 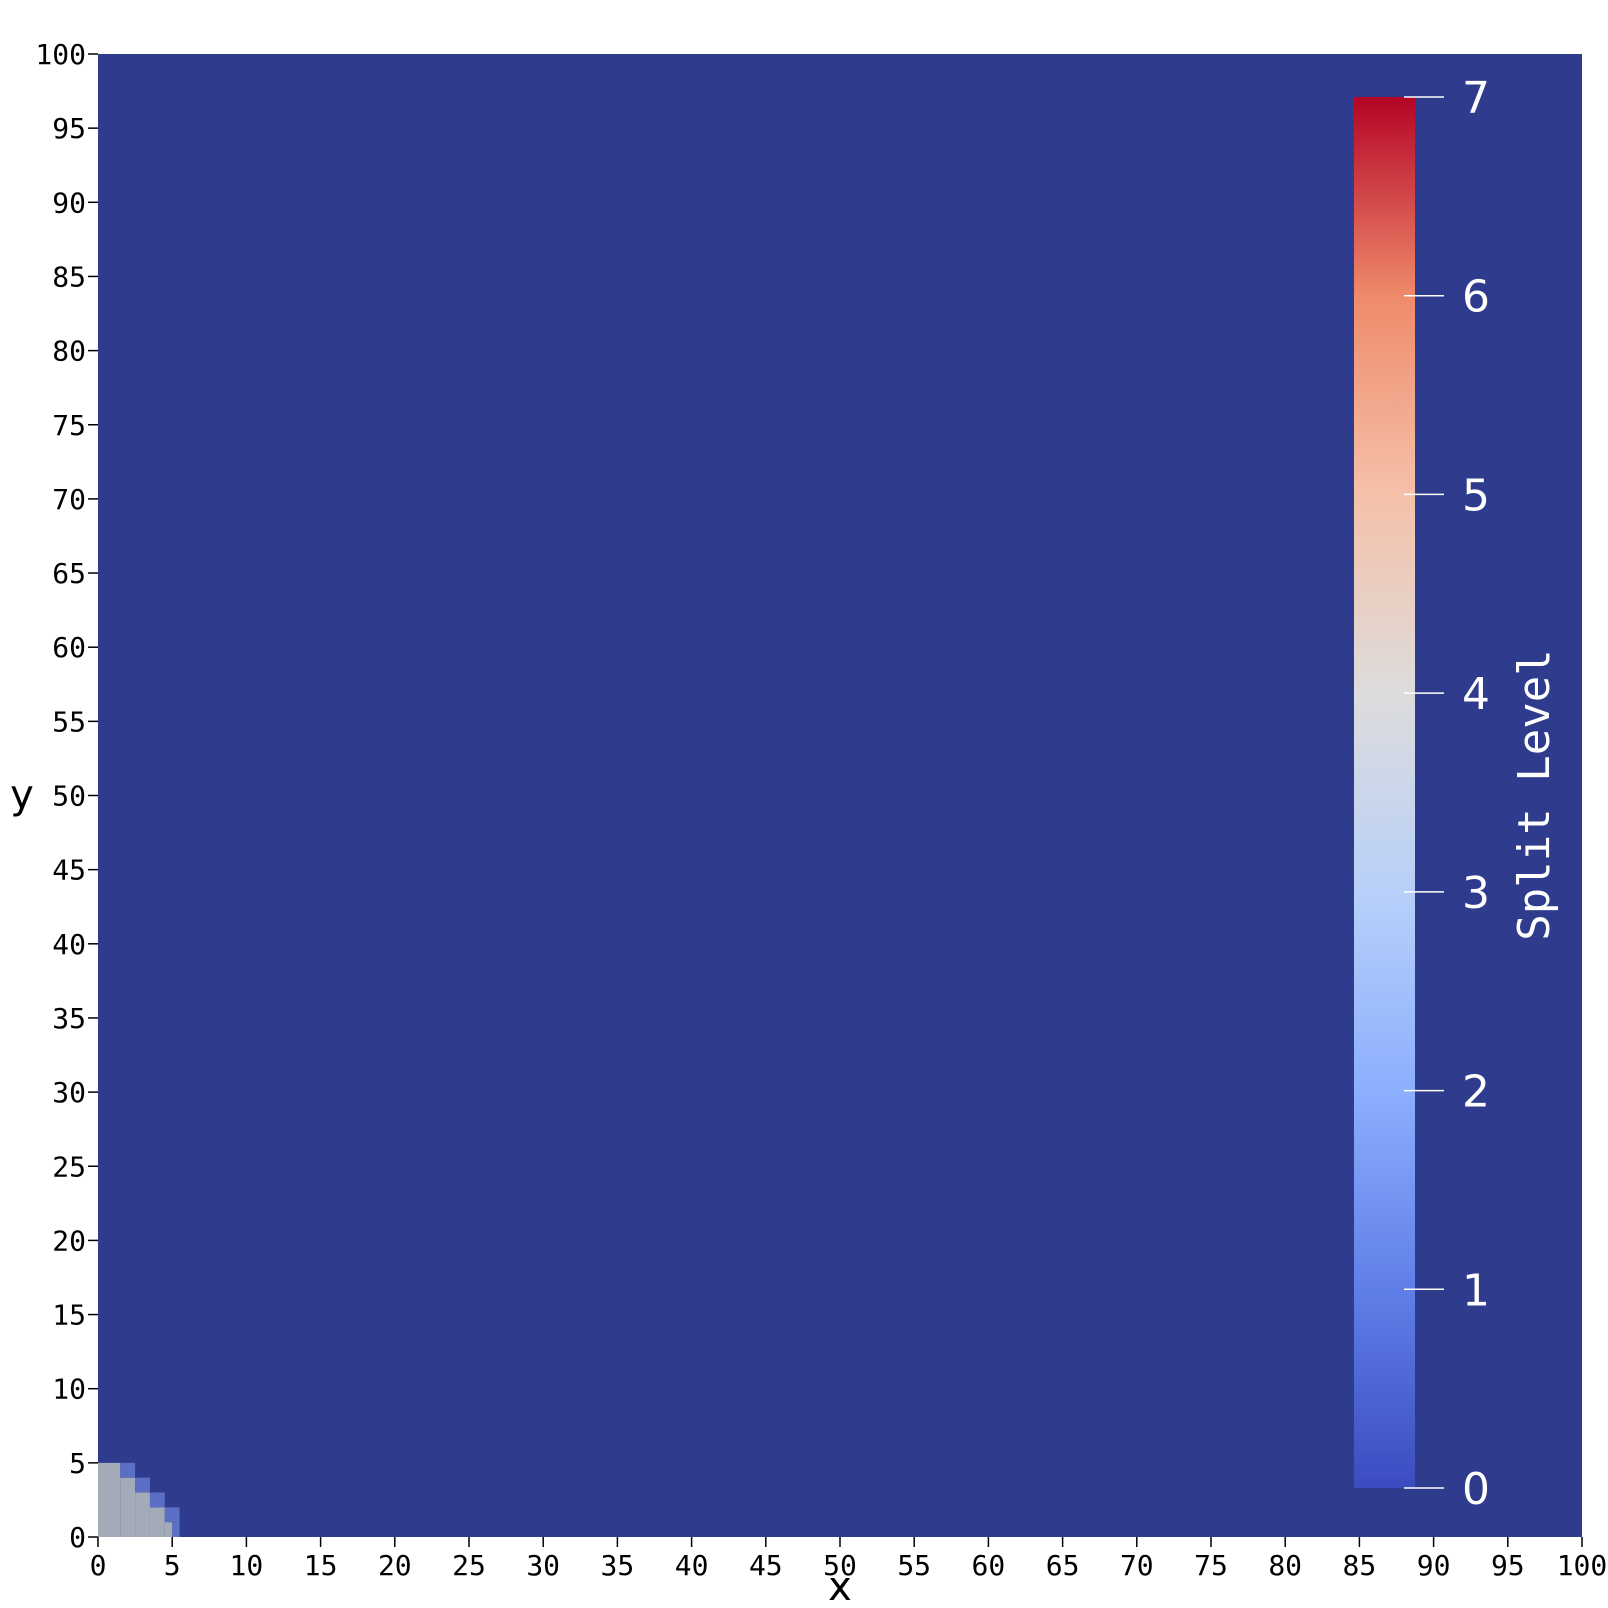 I want to click on colorbar-tick-label: 7, so click(x=1476, y=98).